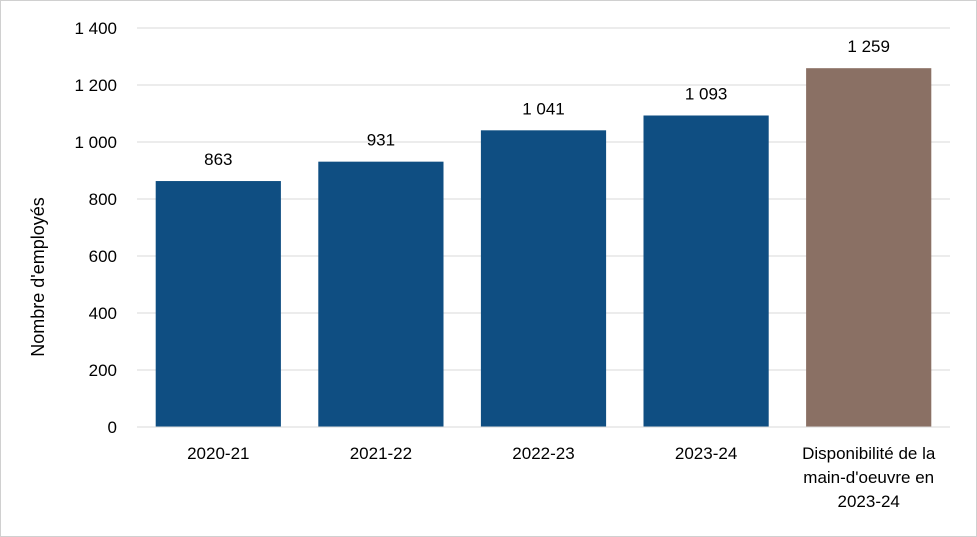  I want to click on x-tick-label: 2023-24, so click(706, 453).